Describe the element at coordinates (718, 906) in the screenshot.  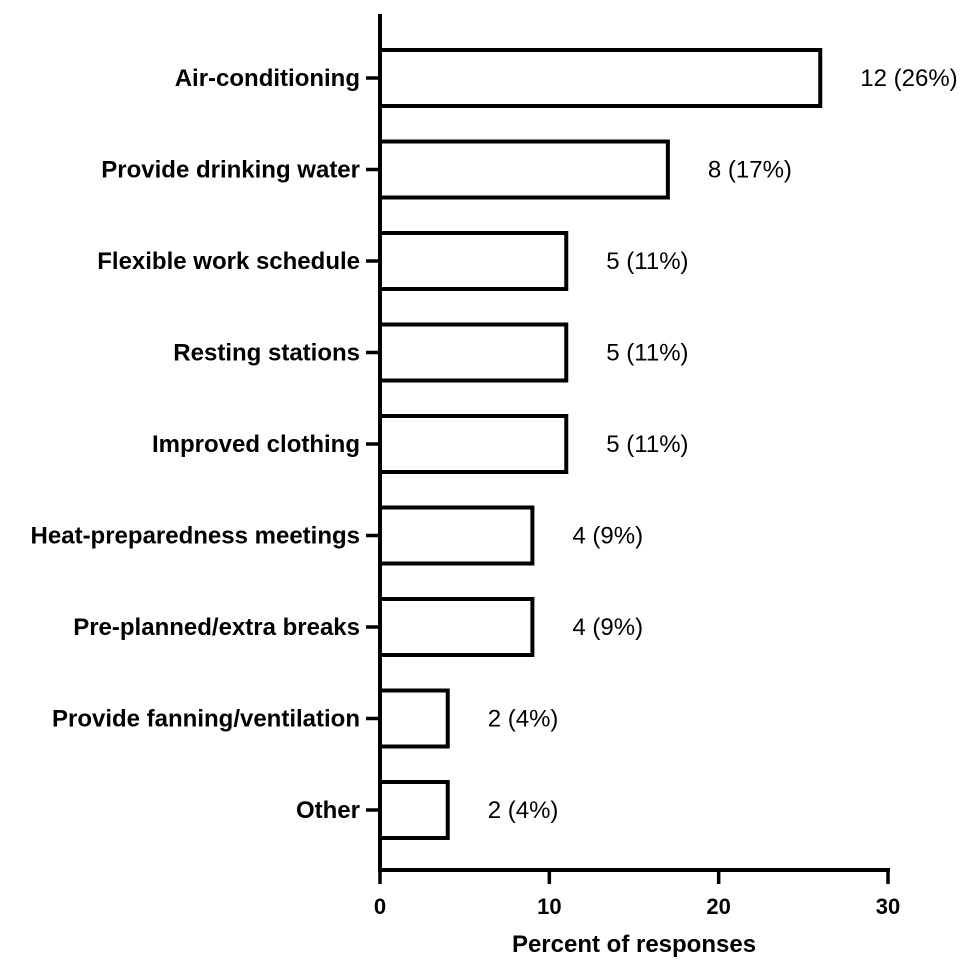
I see `x-tick-label-2: 20` at that location.